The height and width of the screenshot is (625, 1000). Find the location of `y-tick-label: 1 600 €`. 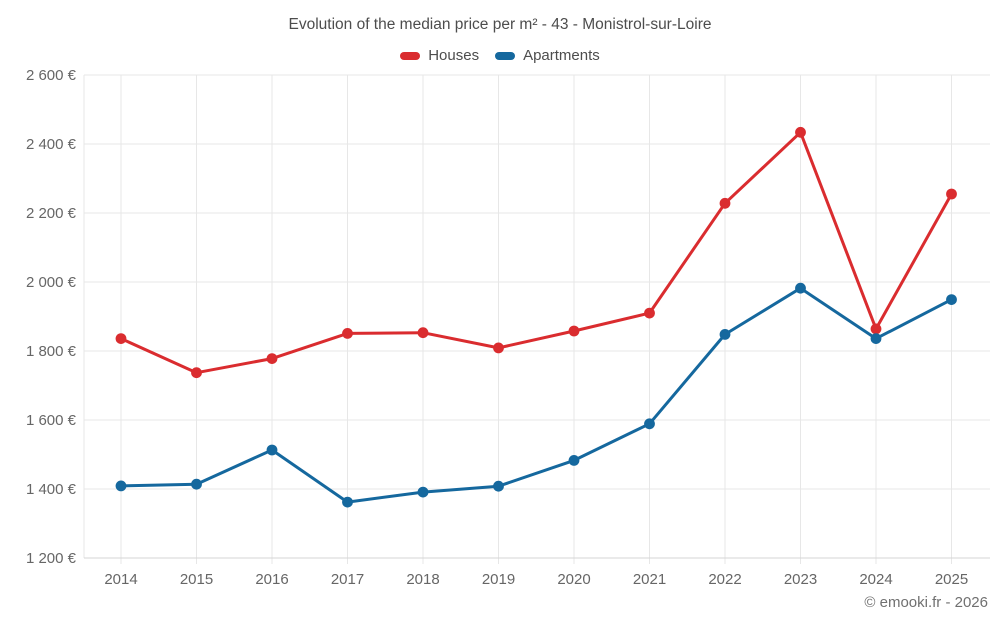

y-tick-label: 1 600 € is located at coordinates (51, 420).